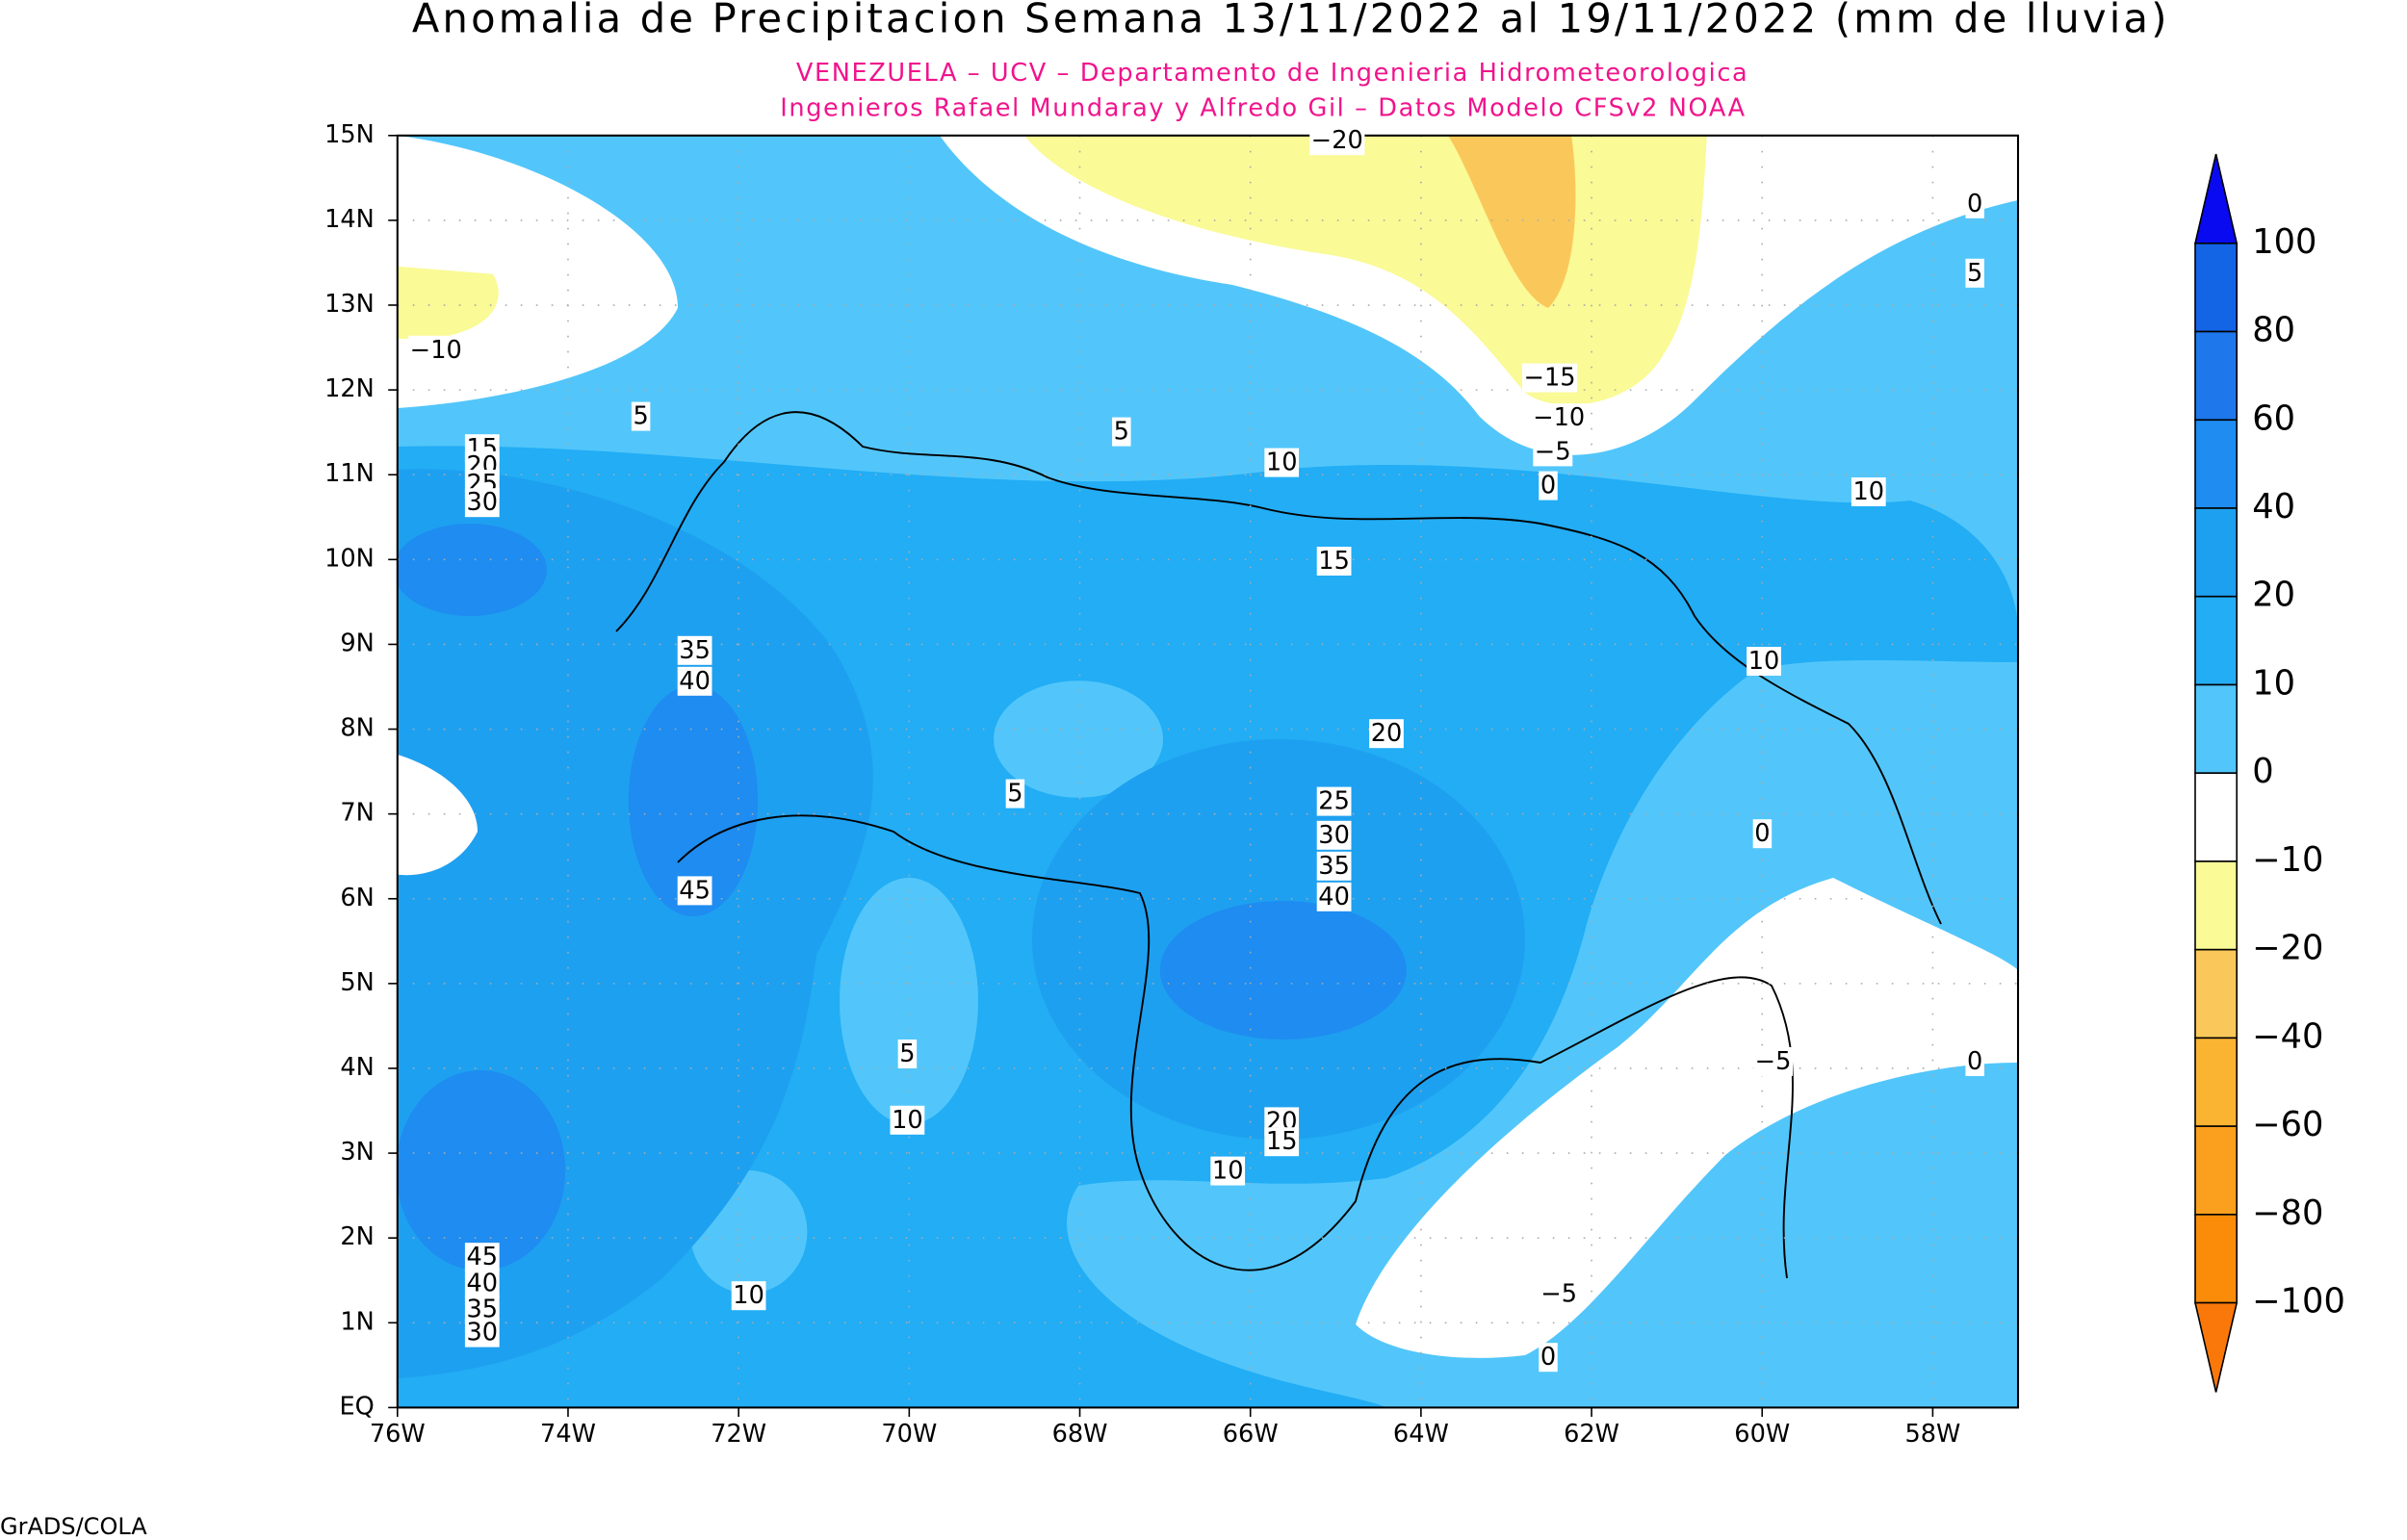 Image resolution: width=2407 pixels, height=1540 pixels. I want to click on lat-label: EQ, so click(356, 1406).